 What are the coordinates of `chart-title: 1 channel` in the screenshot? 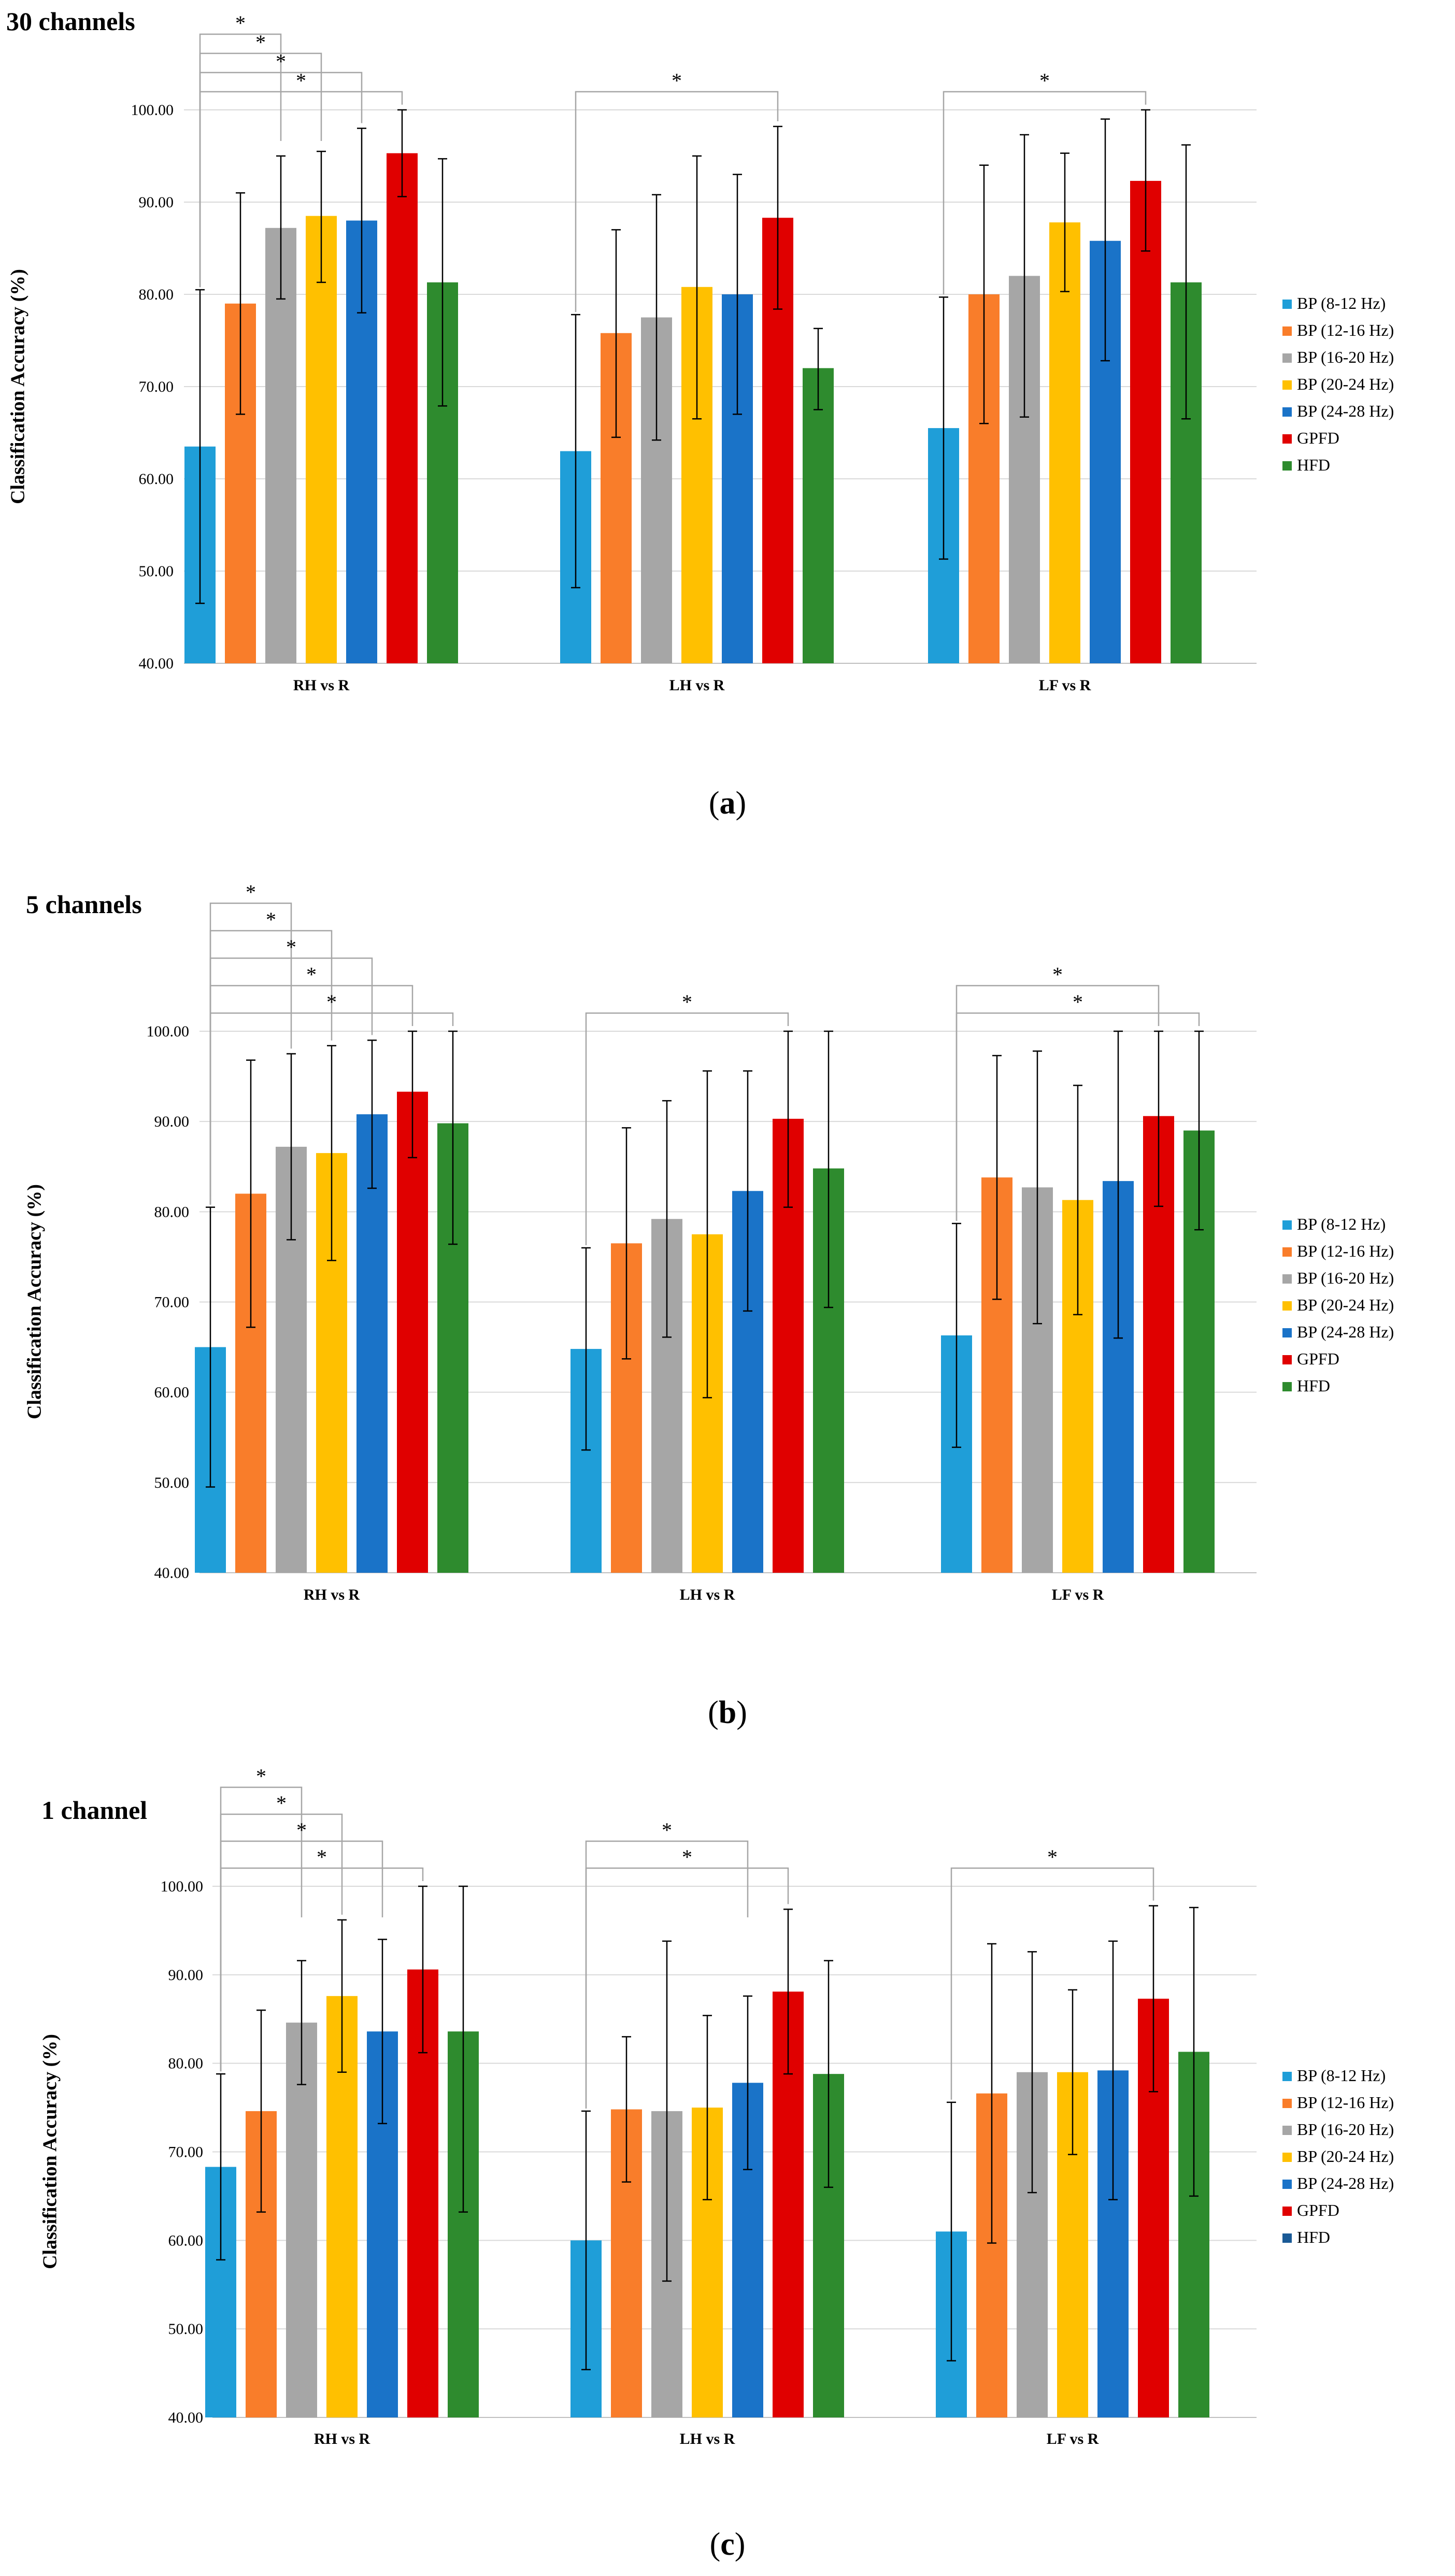 It's located at (94, 1810).